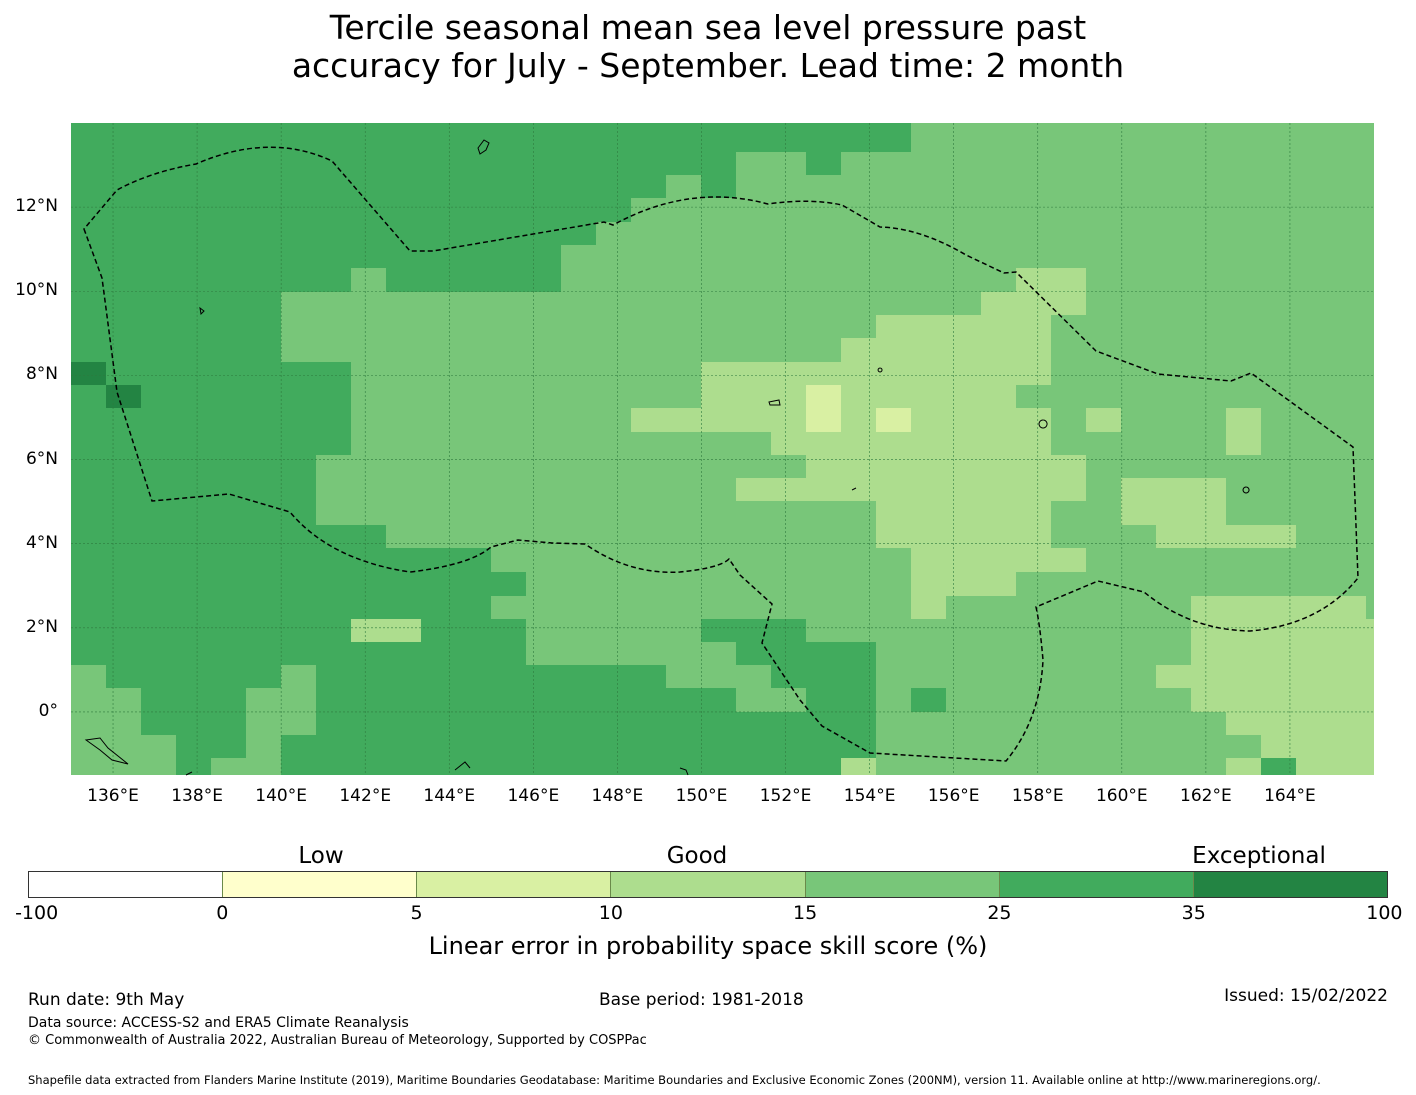 The height and width of the screenshot is (1095, 1416). I want to click on lat-tick-label: 0°, so click(48, 710).